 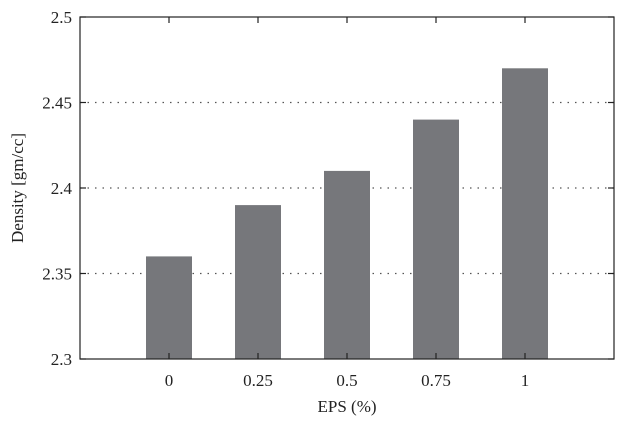 I want to click on x-tick-label: 0.25, so click(x=258, y=380).